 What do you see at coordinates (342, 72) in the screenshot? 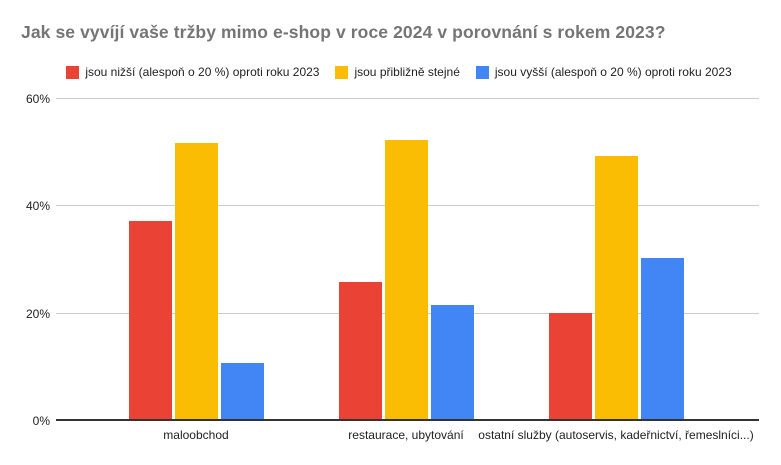
I see `legend-swatch-yellow-icon` at bounding box center [342, 72].